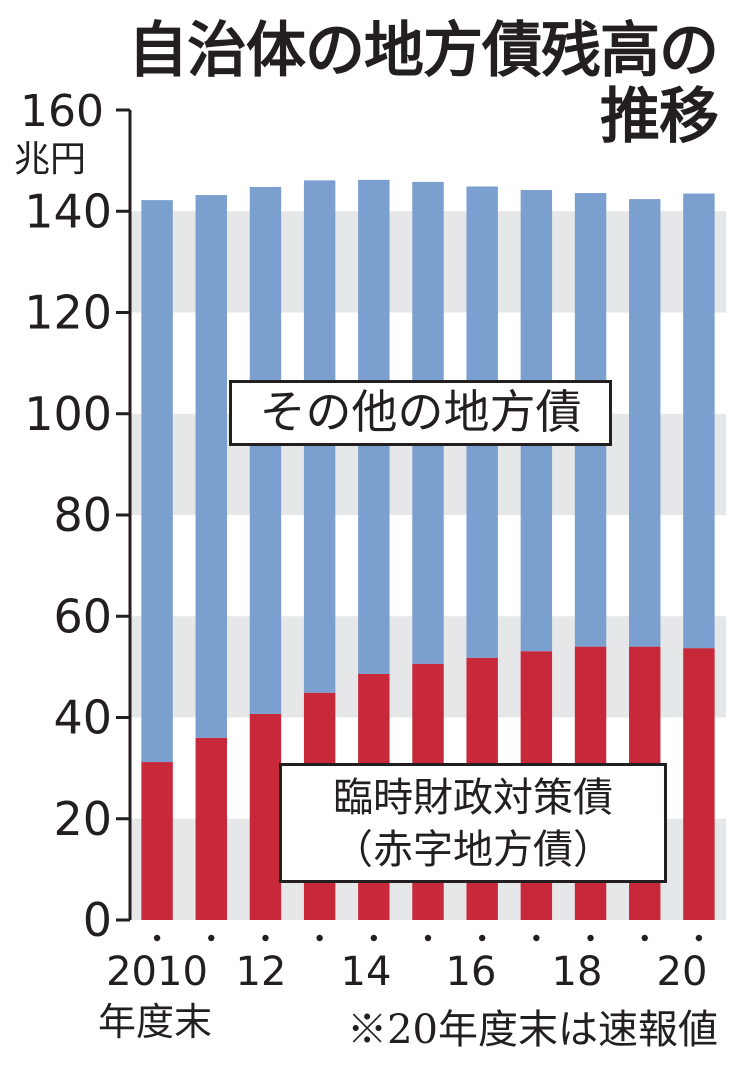 This screenshot has height=1071, width=740. I want to click on x-tick-label-20: 20, so click(682, 972).